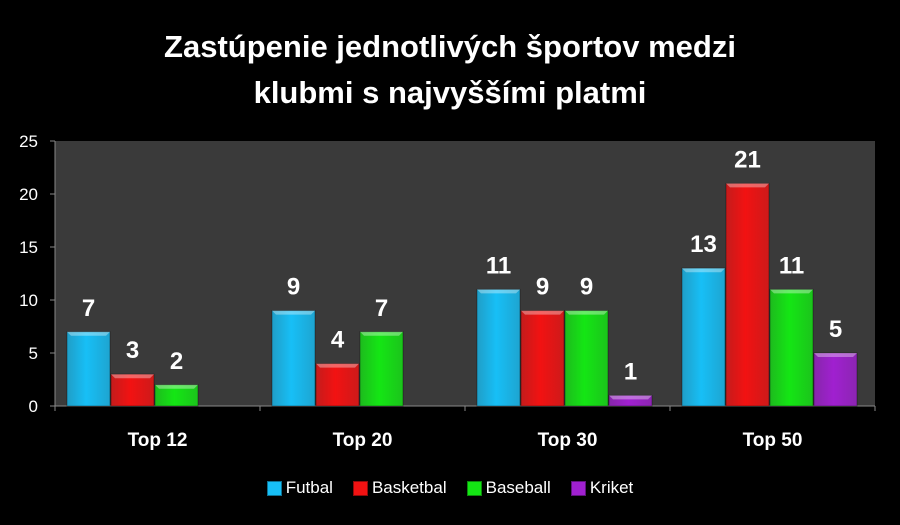  I want to click on legend-item-kriket: Kriket, so click(602, 488).